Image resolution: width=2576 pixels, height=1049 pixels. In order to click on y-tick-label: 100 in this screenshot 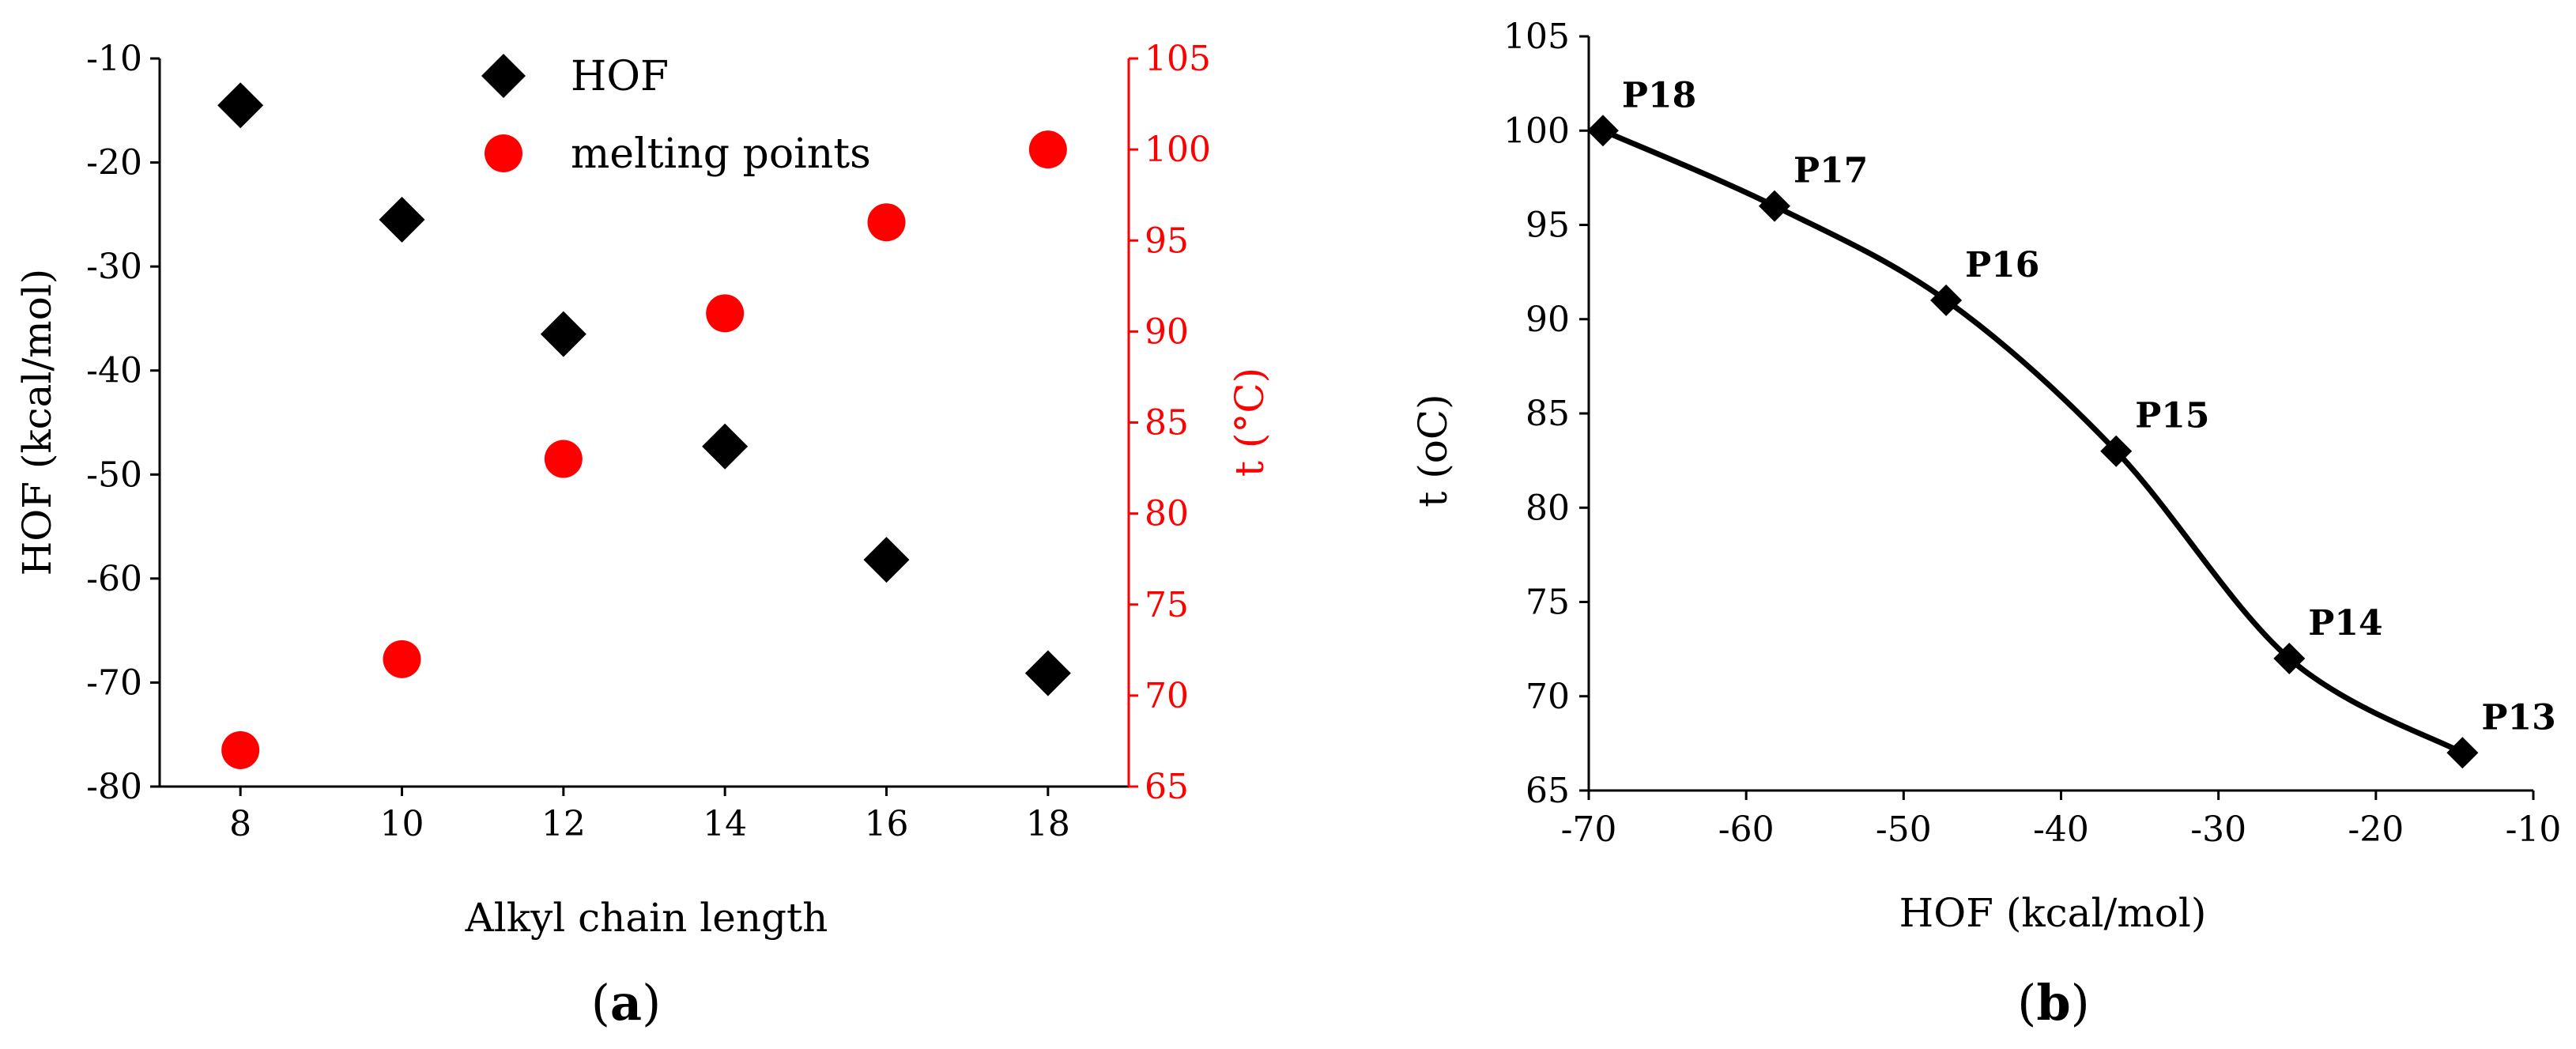, I will do `click(1536, 131)`.